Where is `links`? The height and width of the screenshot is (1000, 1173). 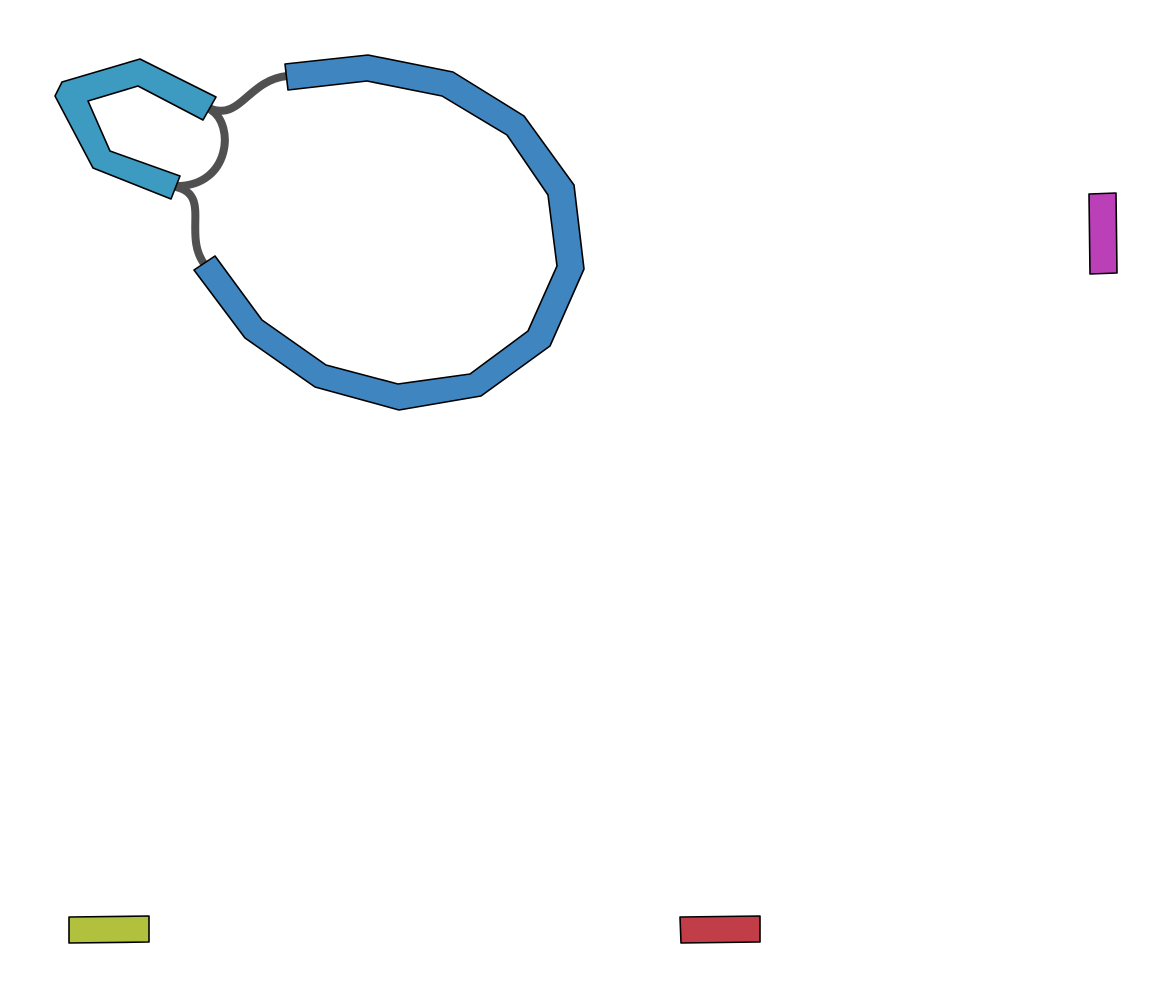 links is located at coordinates (231, 170).